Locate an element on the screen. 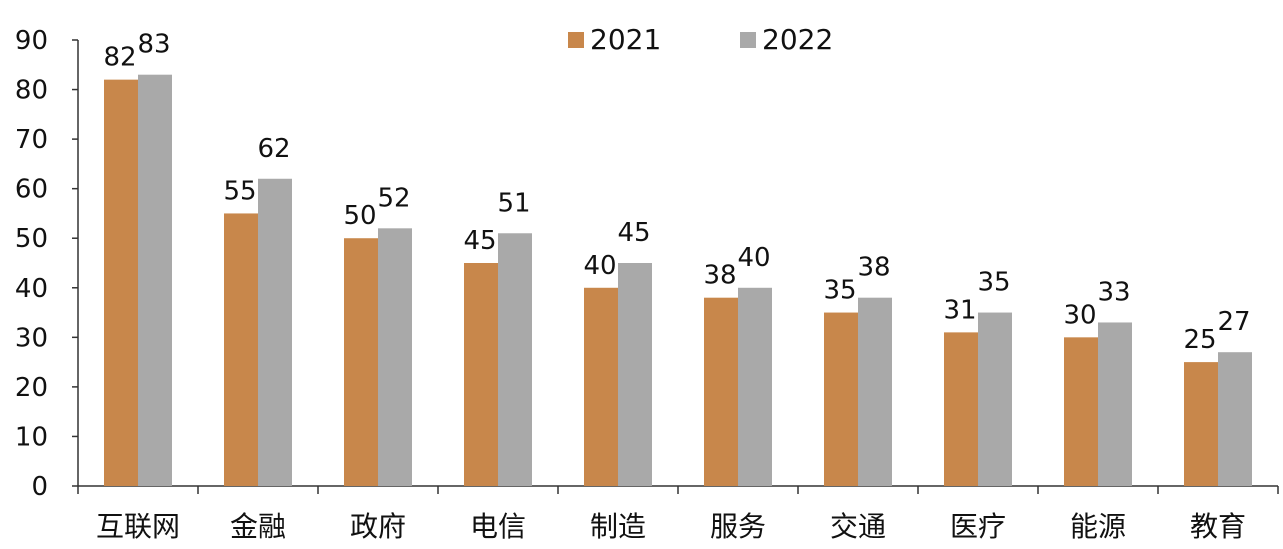 This screenshot has width=1283, height=549. y-tick-label: 50 is located at coordinates (31, 239).